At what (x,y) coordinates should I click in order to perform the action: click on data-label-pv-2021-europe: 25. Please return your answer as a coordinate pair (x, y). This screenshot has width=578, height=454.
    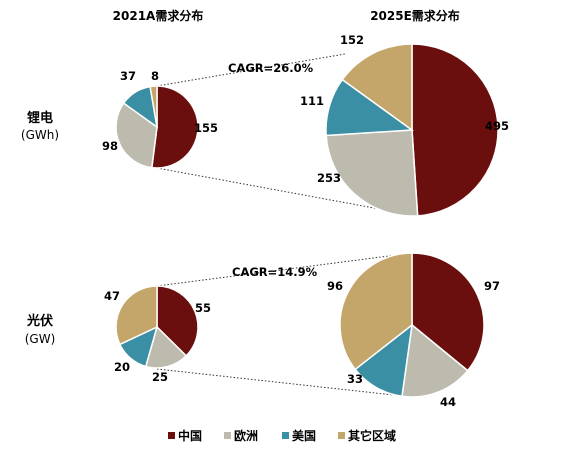
    Looking at the image, I should click on (160, 377).